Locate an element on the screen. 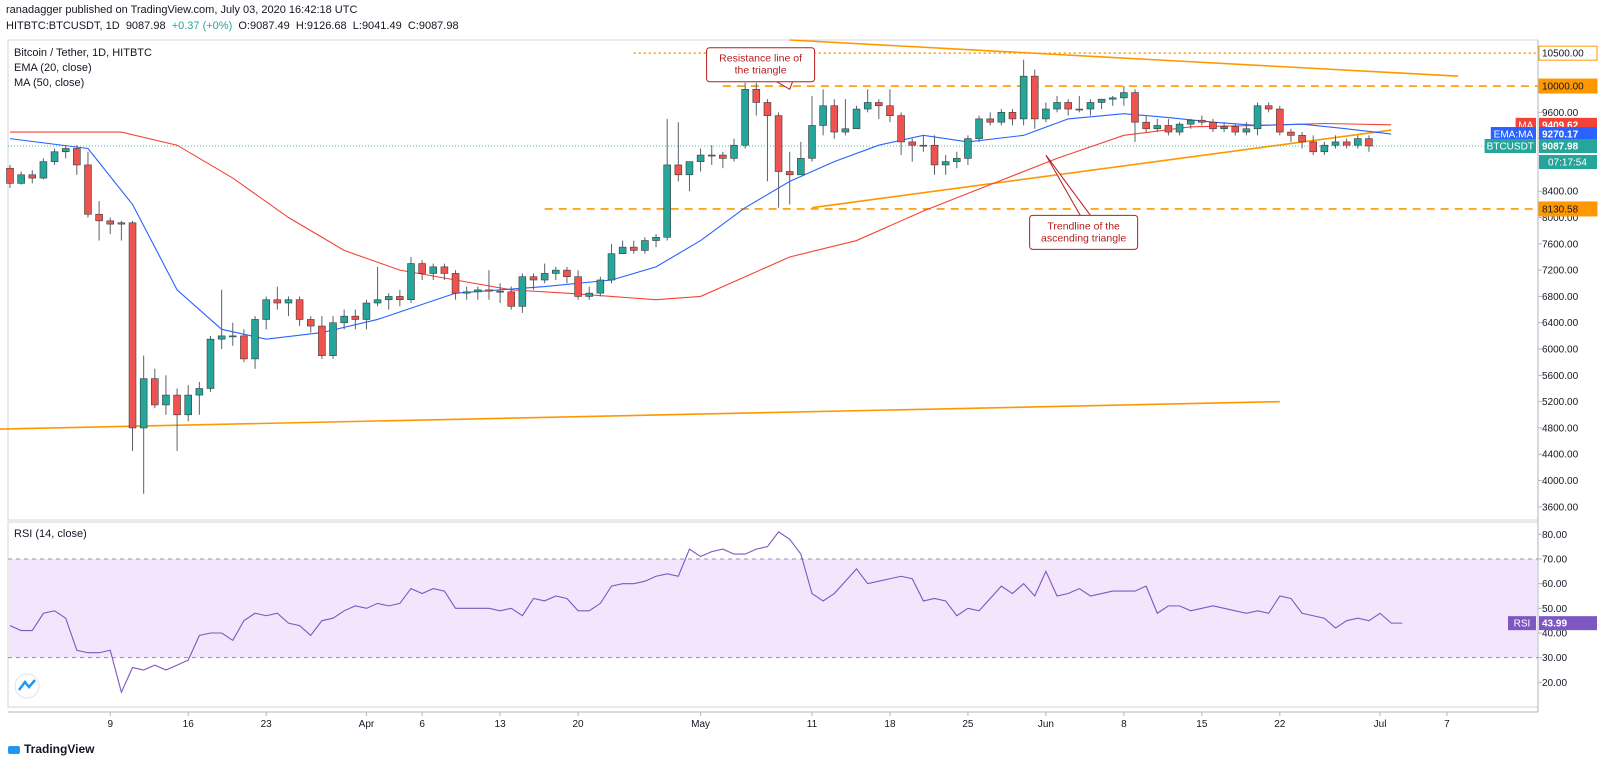 The image size is (1600, 763). price-level-tag is located at coordinates (1568, 53).